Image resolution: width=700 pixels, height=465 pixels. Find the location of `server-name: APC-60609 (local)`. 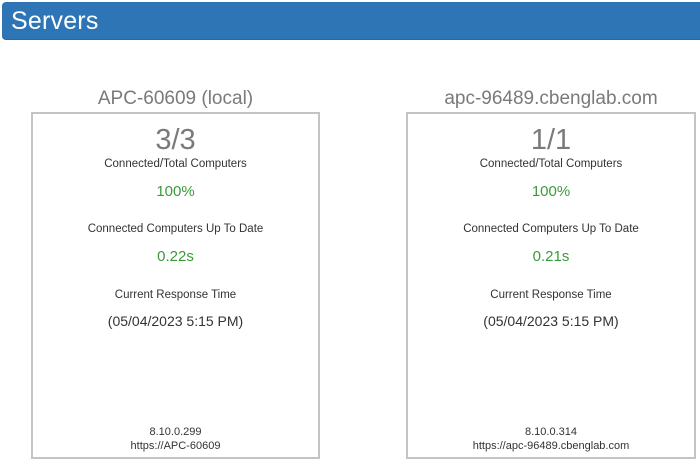

server-name: APC-60609 (local) is located at coordinates (175, 98).